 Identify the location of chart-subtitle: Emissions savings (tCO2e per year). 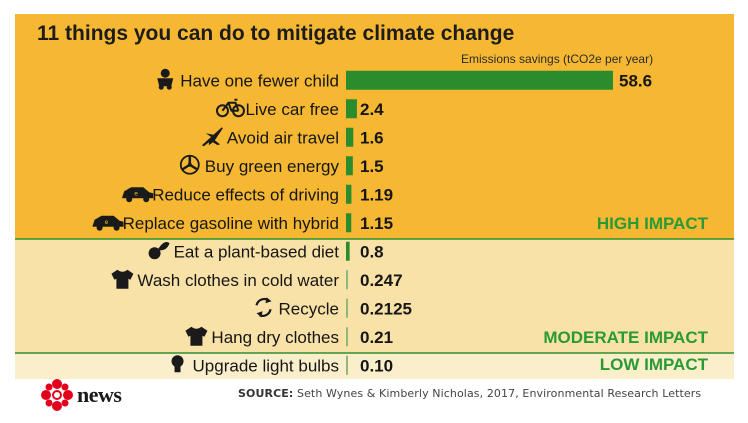
(557, 59).